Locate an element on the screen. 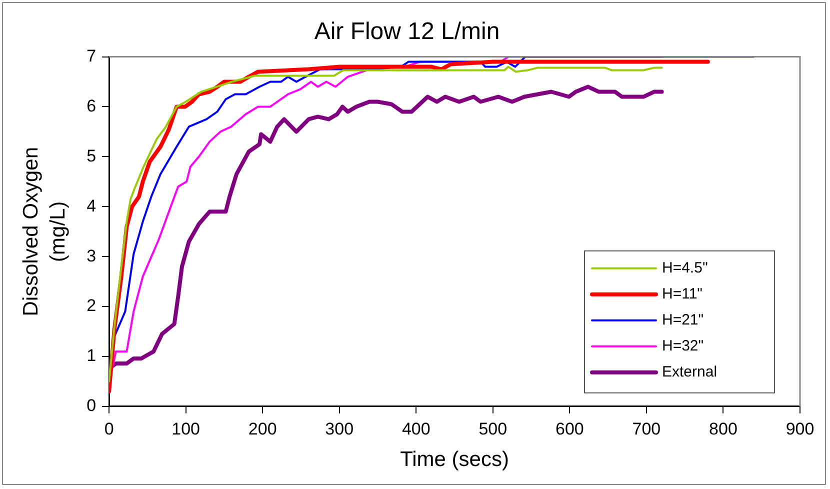 This screenshot has width=830, height=489. y-axis-title: Dissolved Oxygen (mg/L) is located at coordinates (44, 231).